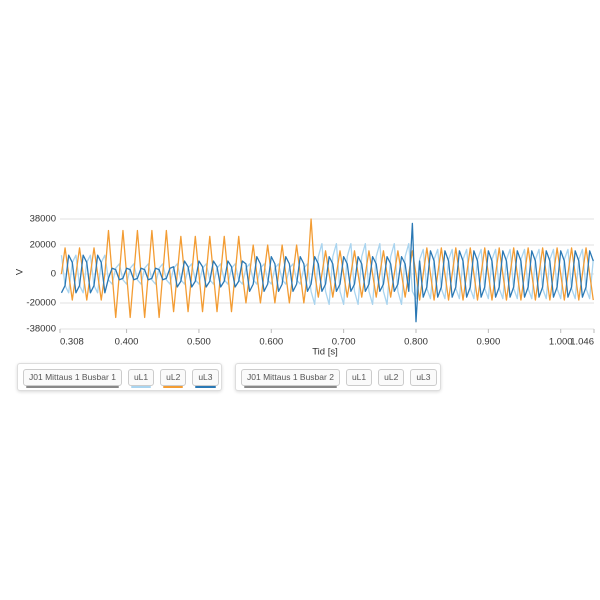 This screenshot has height=600, width=600. What do you see at coordinates (43, 219) in the screenshot?
I see `y-tick-label: 38000` at bounding box center [43, 219].